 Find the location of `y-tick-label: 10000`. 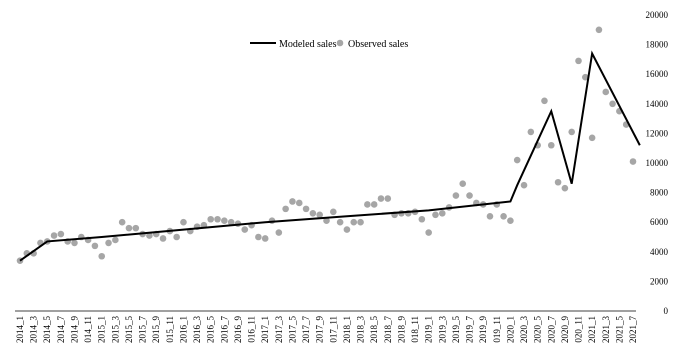

y-tick-label: 10000 is located at coordinates (657, 163).